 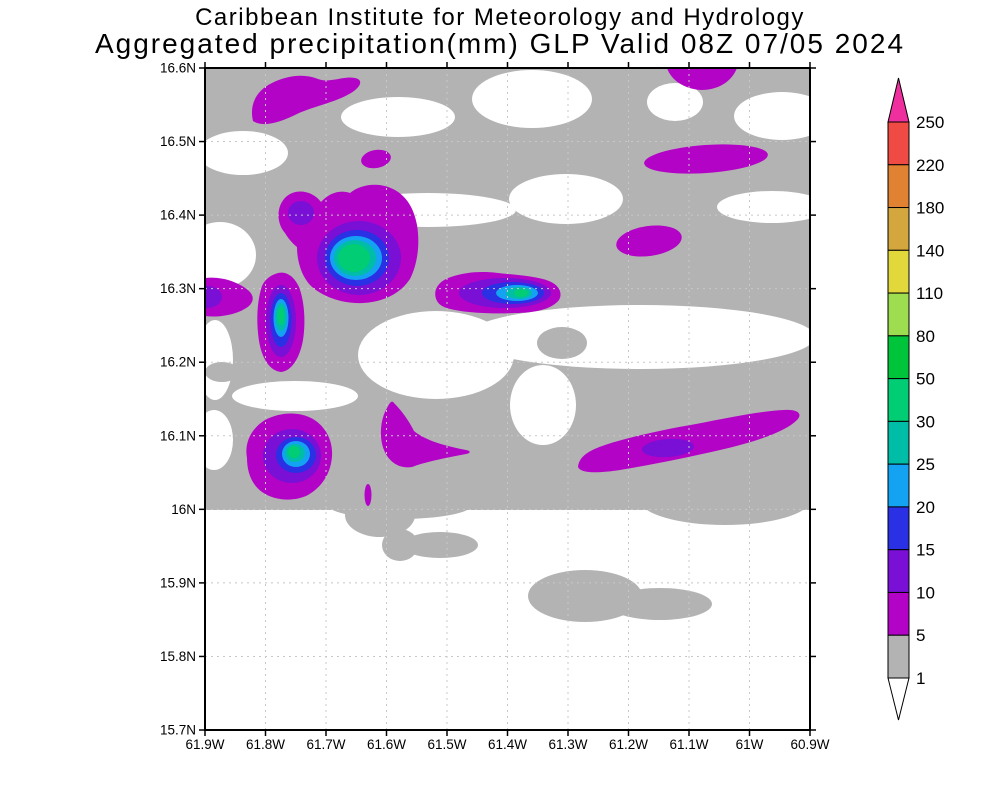 What do you see at coordinates (706, 159) in the screenshot?
I see `precip-cell-elongated-16.48N` at bounding box center [706, 159].